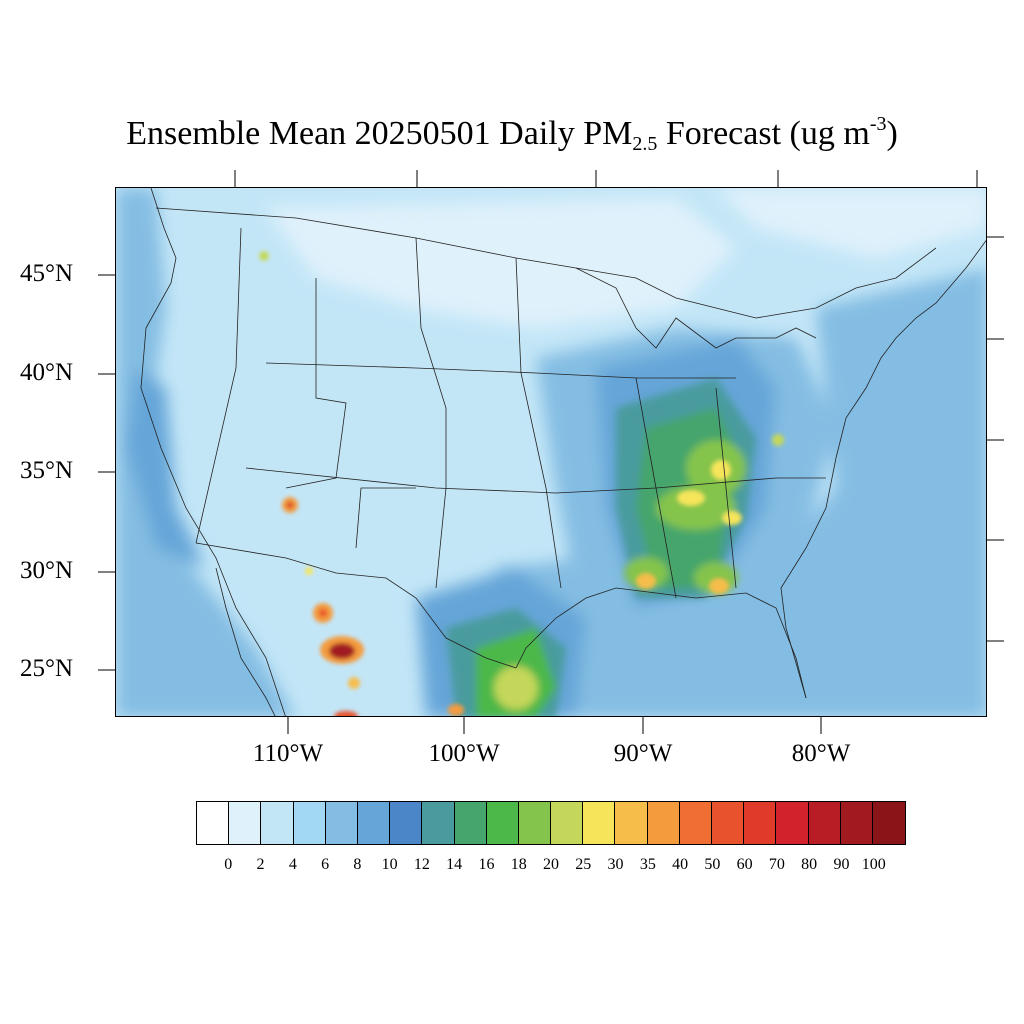 The image size is (1024, 1024). I want to click on title-end: ), so click(892, 133).